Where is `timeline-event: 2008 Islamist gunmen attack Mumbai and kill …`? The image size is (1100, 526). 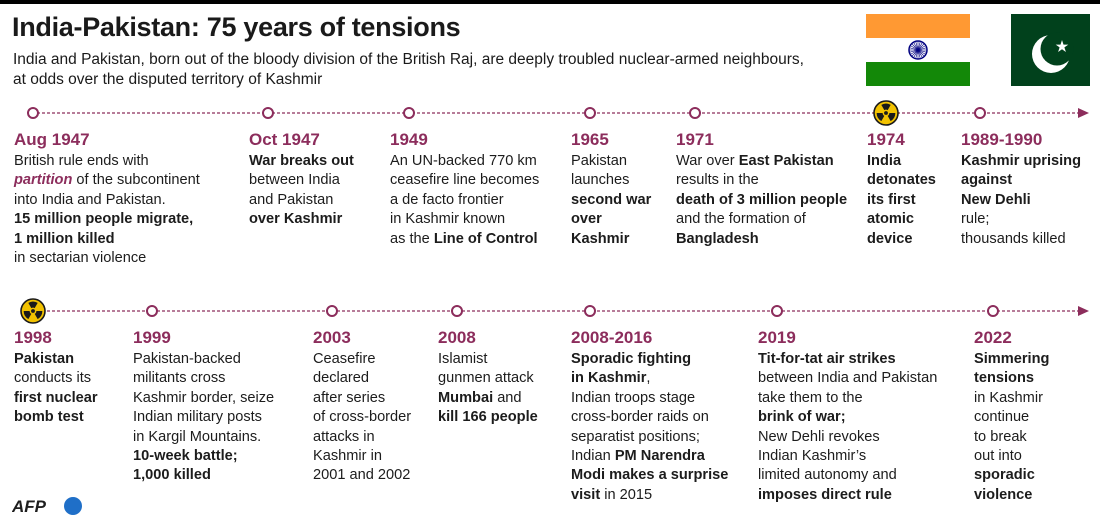 timeline-event: 2008 Islamist gunmen attack Mumbai and kill … is located at coordinates (488, 378).